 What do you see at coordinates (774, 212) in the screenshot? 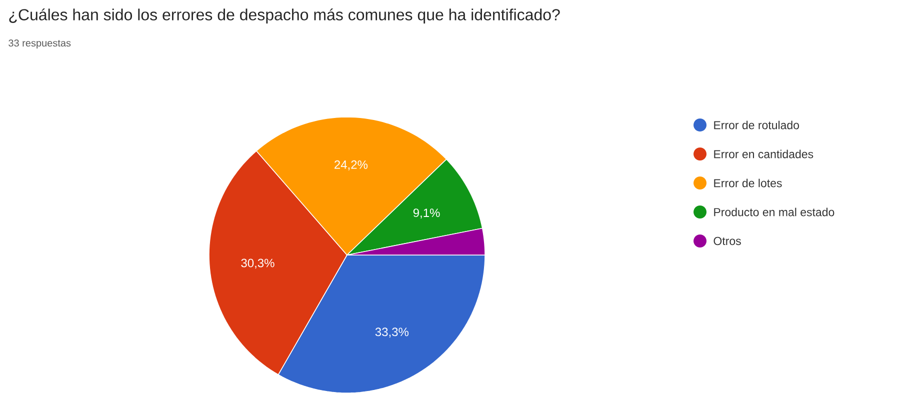
I see `legend-label: Producto en mal estado` at bounding box center [774, 212].